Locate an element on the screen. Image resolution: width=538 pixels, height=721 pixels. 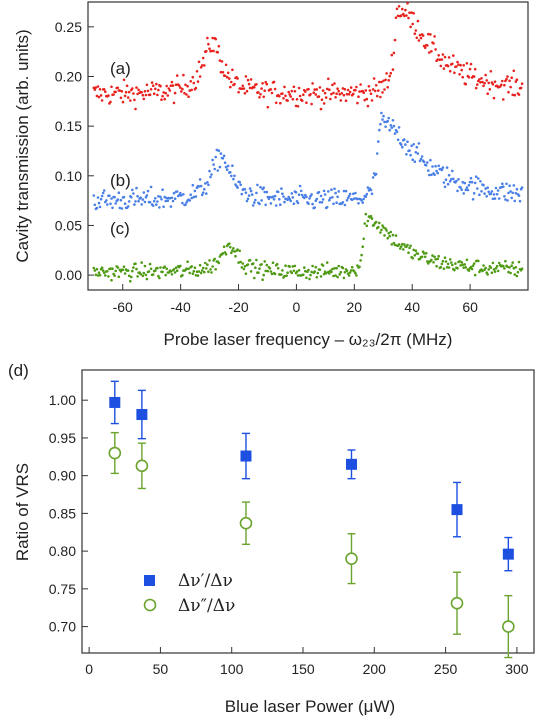
curve-label-b: (b) is located at coordinates (120, 180).